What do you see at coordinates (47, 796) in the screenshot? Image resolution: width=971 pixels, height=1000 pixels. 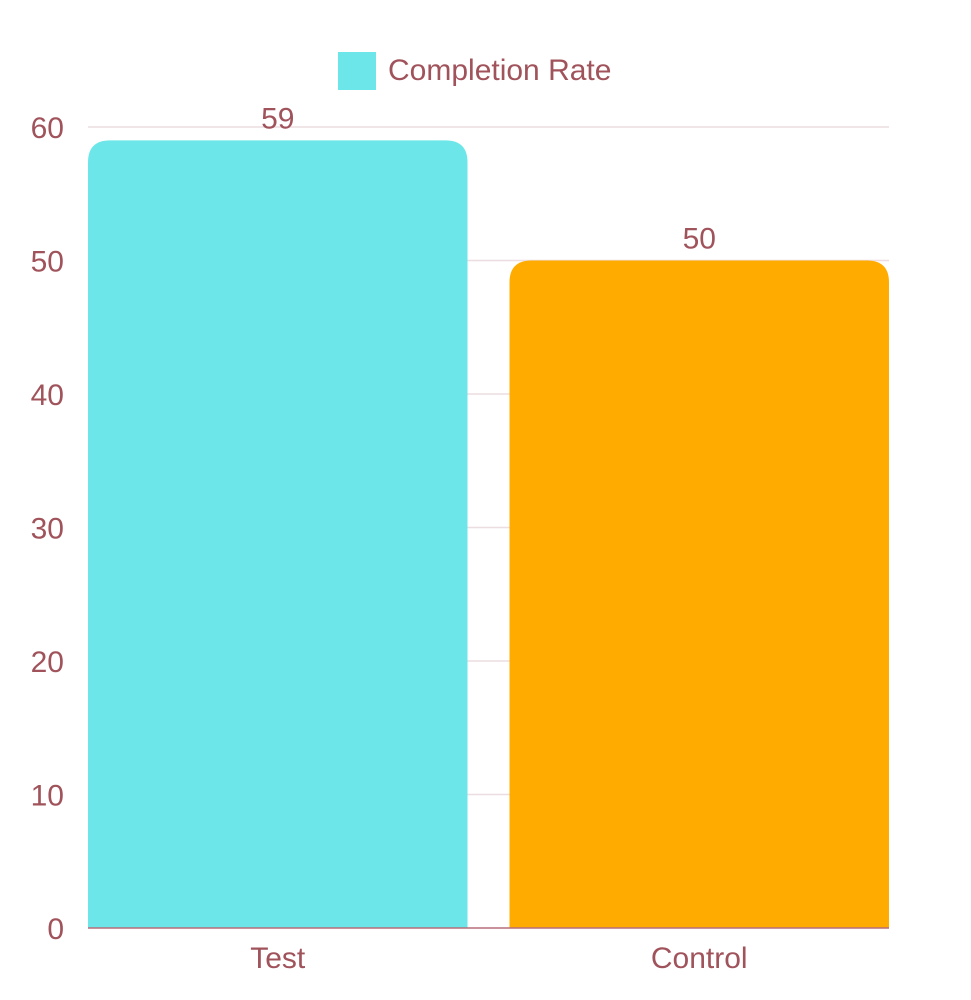 I see `y-tick-label: 10` at bounding box center [47, 796].